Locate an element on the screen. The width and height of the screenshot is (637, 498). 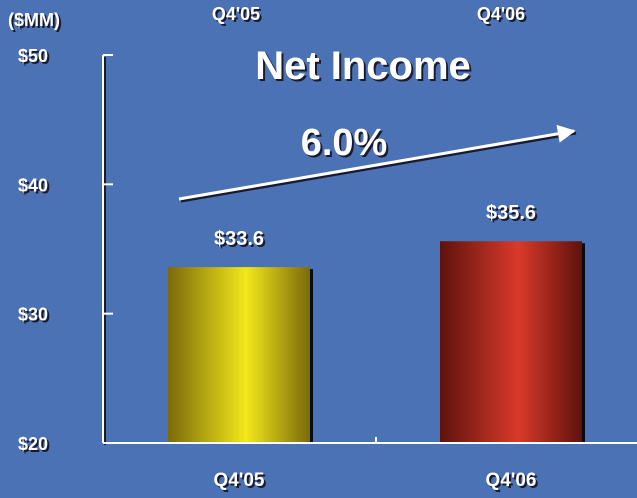
growth-annotation-shadow: 6.0% is located at coordinates (346, 145).